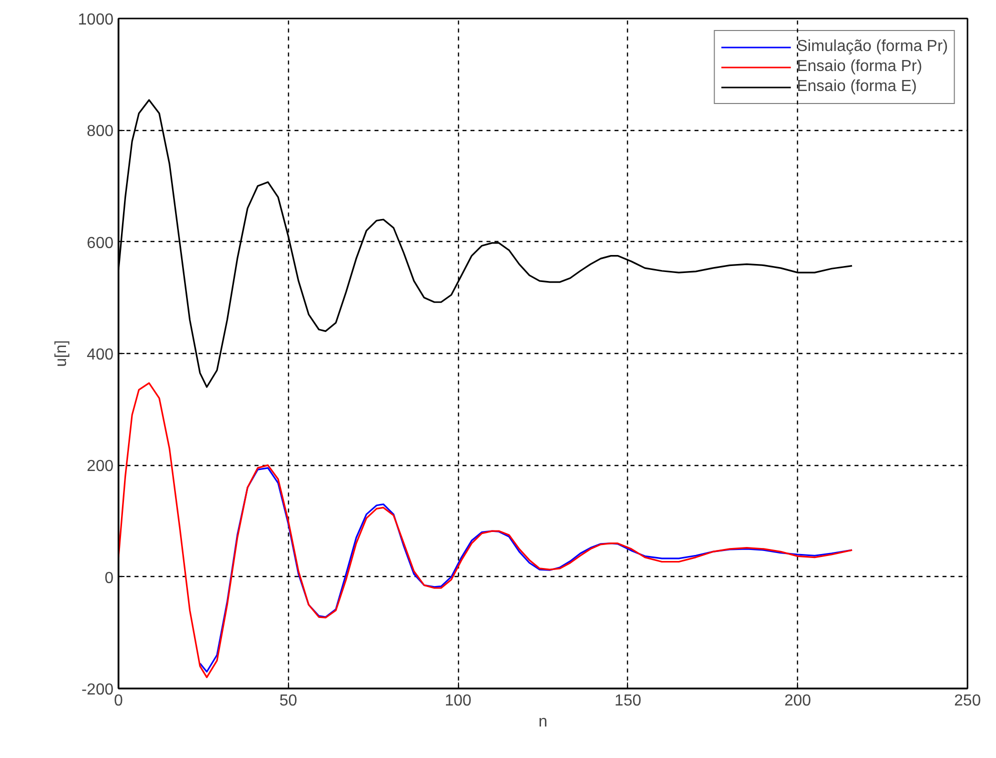  What do you see at coordinates (61, 353) in the screenshot?
I see `y-axis-title: u[n]` at bounding box center [61, 353].